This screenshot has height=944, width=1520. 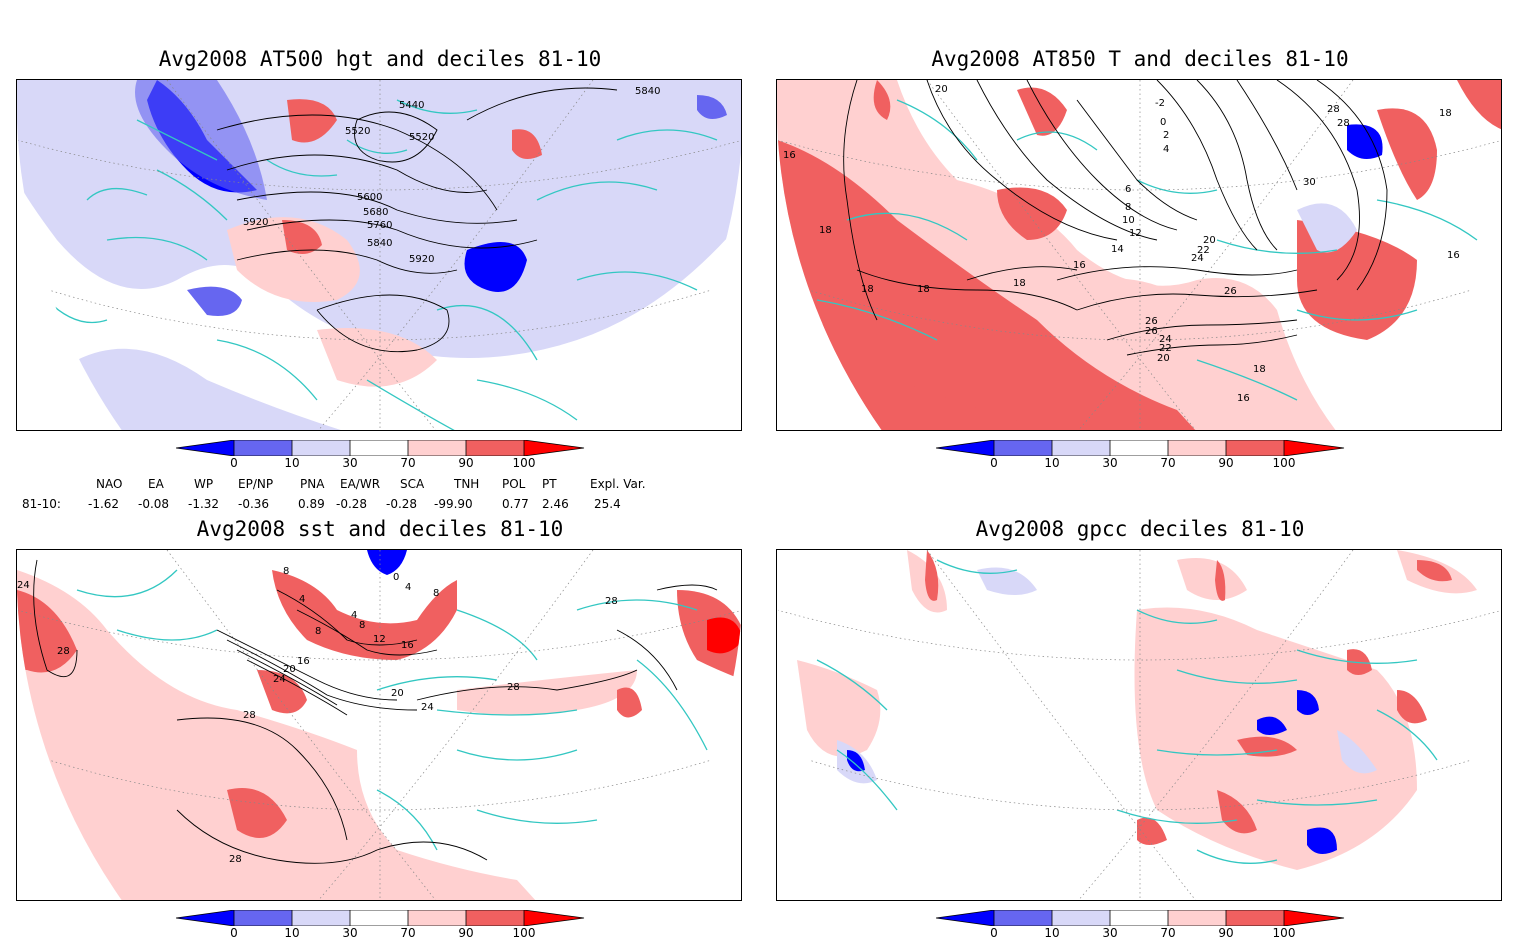 What do you see at coordinates (311, 504) in the screenshot?
I see `index-value: 0.89` at bounding box center [311, 504].